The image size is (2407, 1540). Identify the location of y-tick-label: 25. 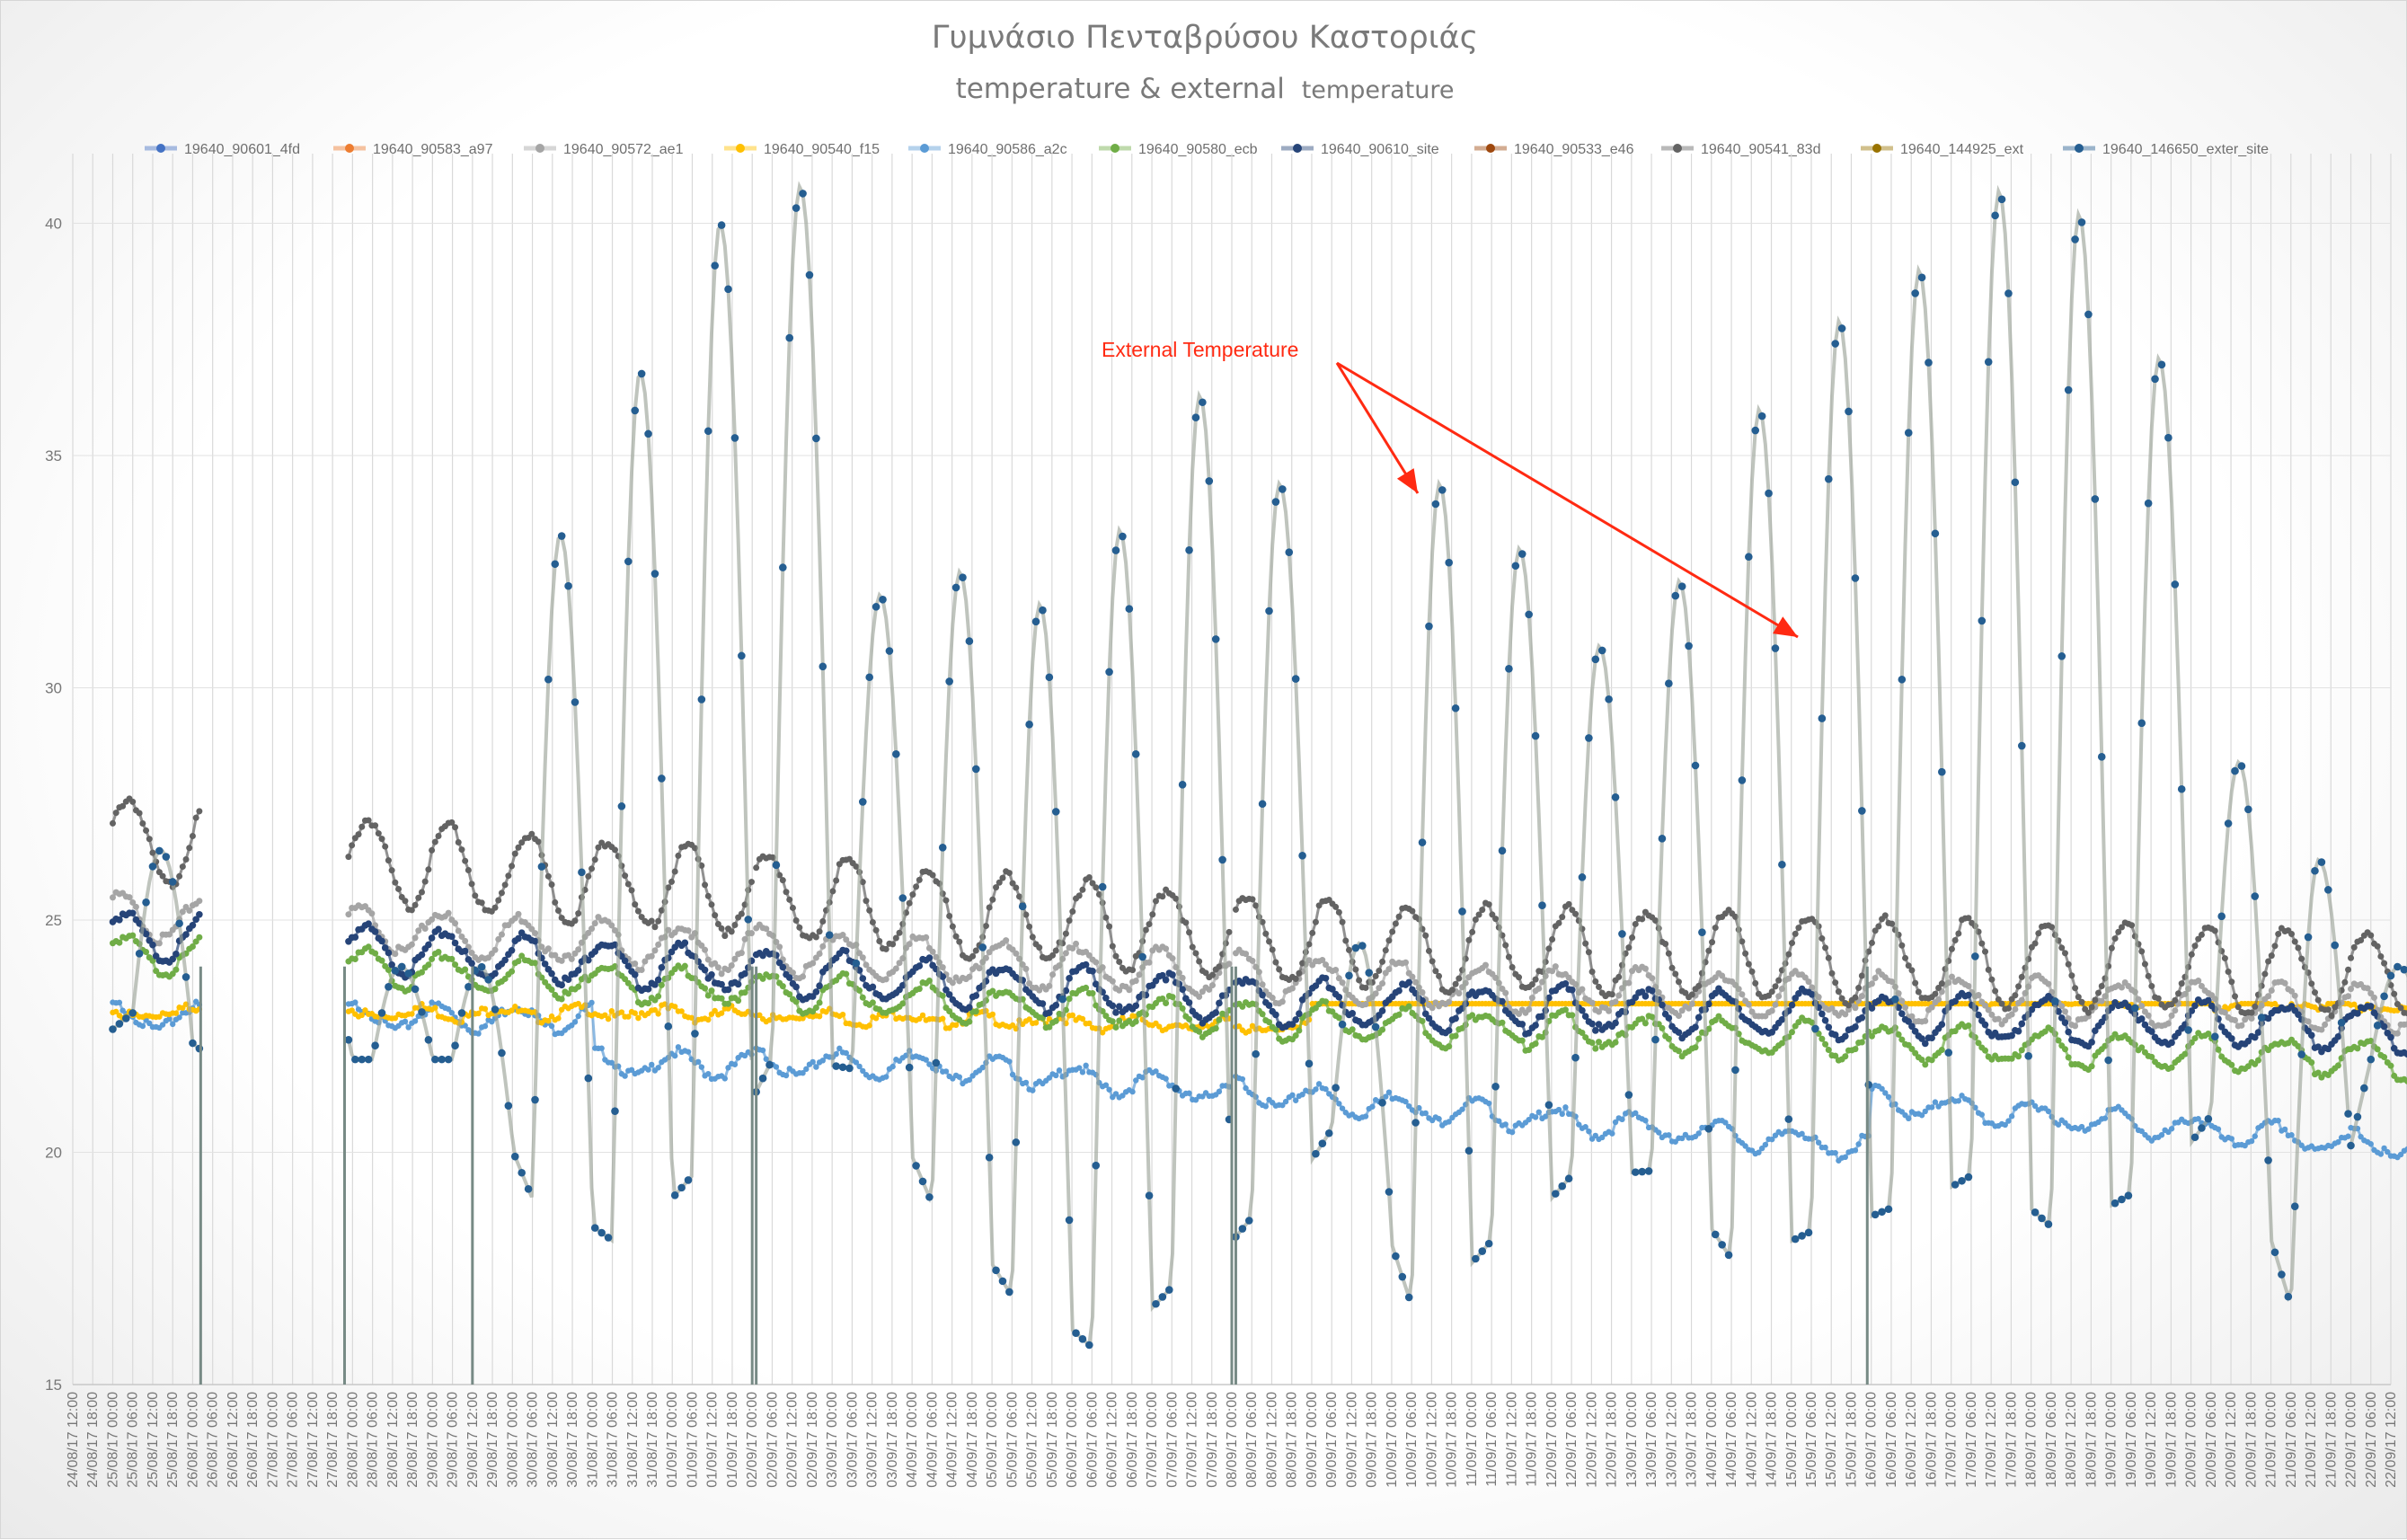
(53, 920).